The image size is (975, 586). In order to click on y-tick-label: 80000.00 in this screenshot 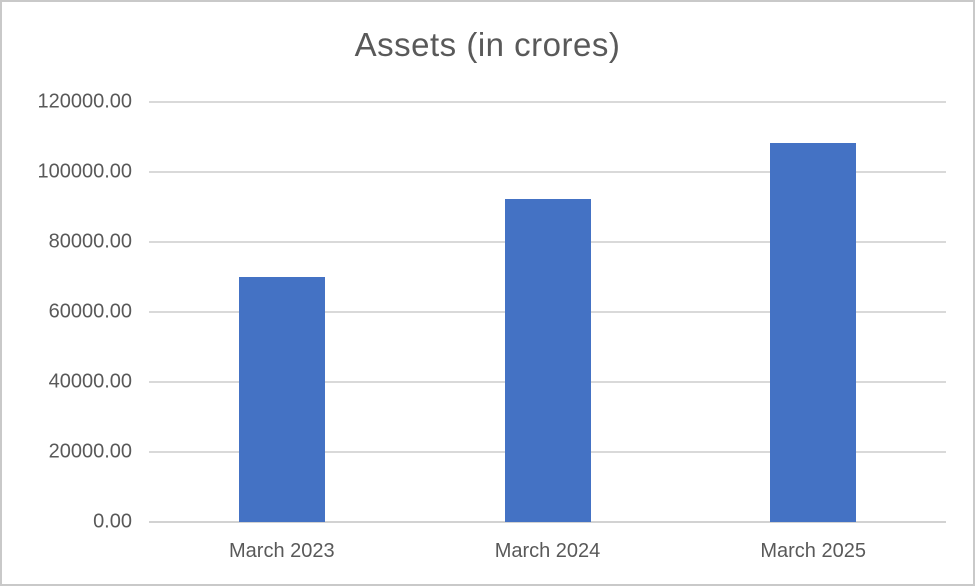, I will do `click(90, 241)`.